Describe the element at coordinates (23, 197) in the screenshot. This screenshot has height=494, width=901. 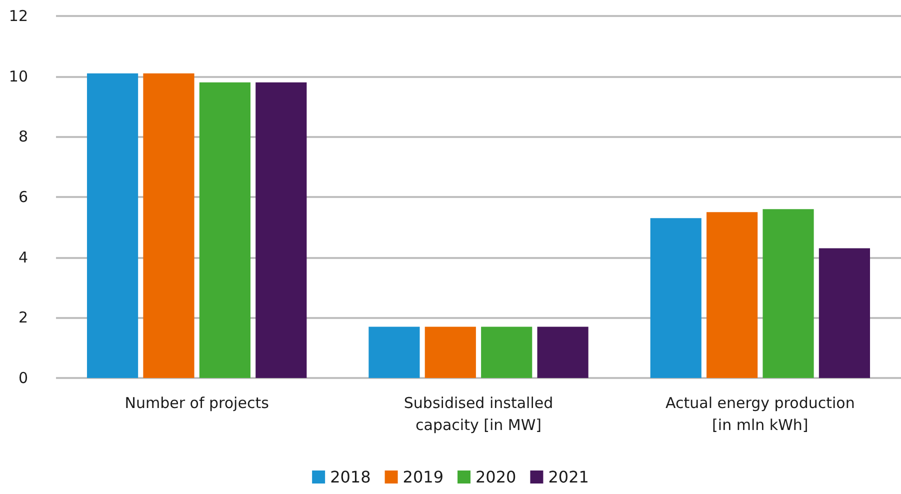
I see `y-tick-label: 6` at that location.